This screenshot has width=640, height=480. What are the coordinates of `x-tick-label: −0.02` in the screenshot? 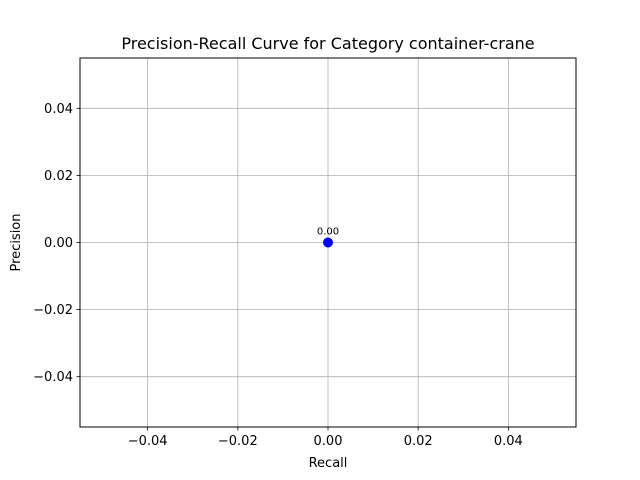 It's located at (238, 441).